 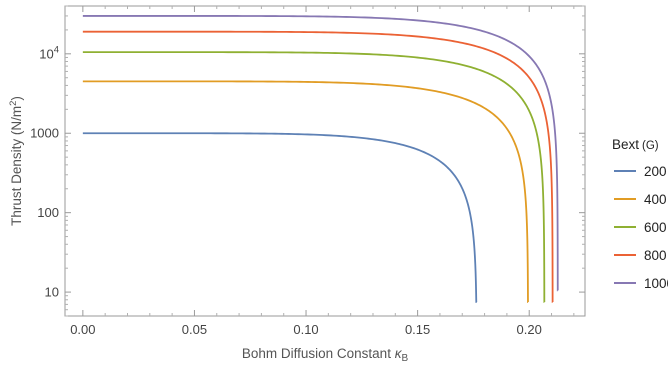 I want to click on y-tick-label: 1000, so click(x=44, y=133).